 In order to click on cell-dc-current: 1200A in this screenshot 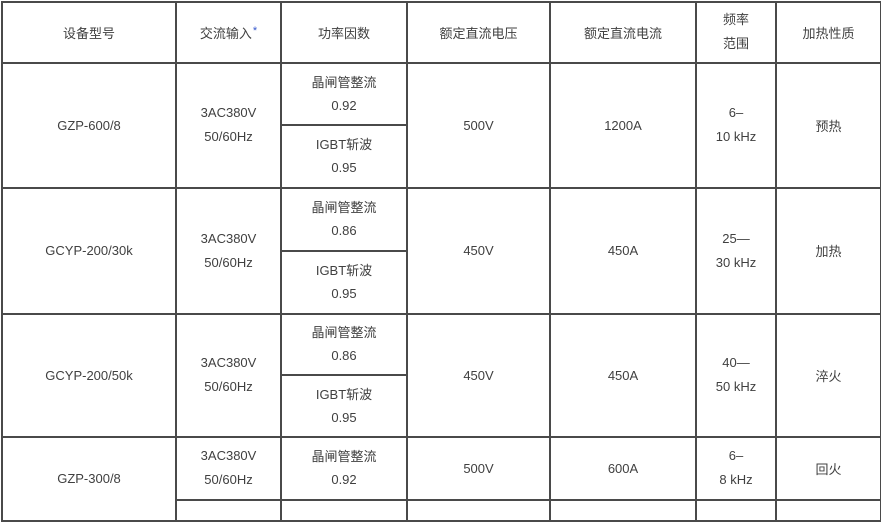, I will do `click(623, 125)`.